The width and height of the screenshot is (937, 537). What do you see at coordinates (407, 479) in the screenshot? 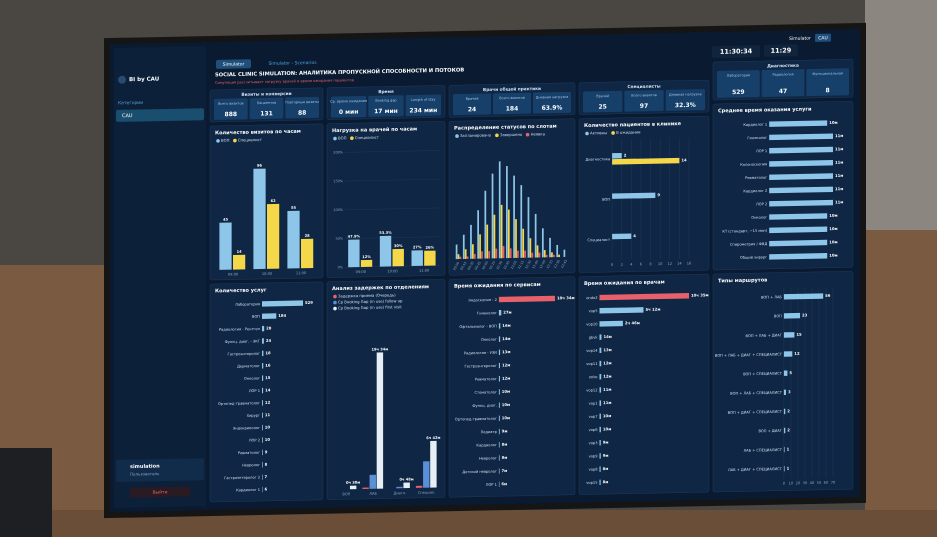
I see `value-label: 0ч 48м` at bounding box center [407, 479].